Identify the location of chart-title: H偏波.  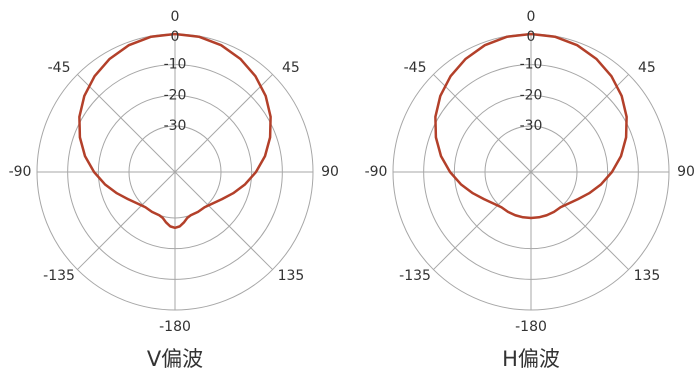
(531, 359).